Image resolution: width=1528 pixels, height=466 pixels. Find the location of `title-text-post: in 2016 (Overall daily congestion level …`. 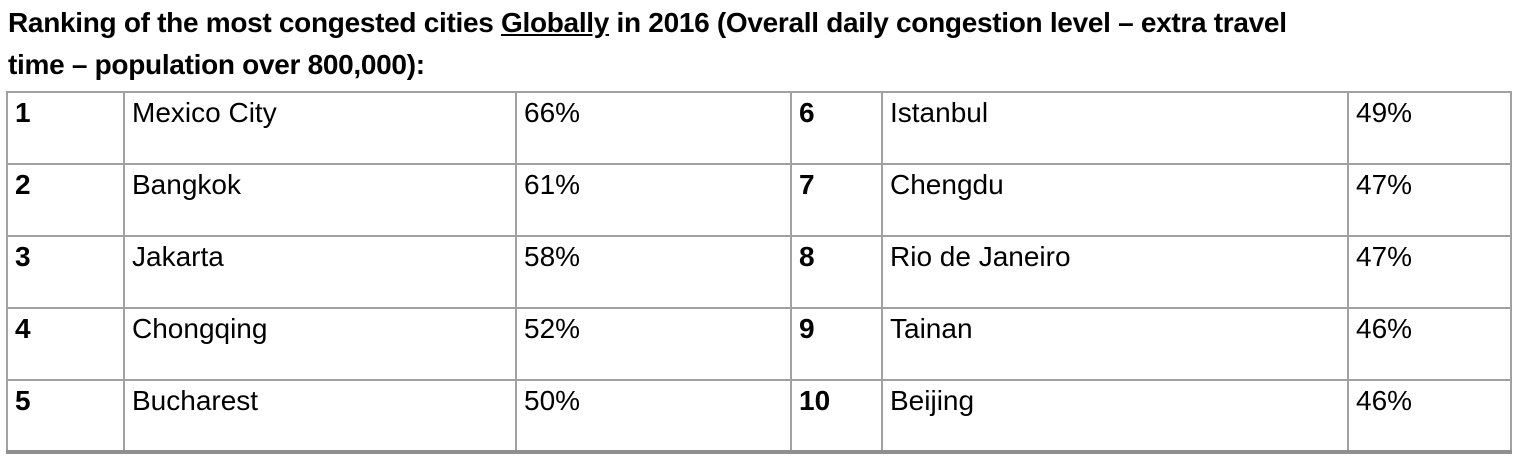

title-text-post: in 2016 (Overall daily congestion level … is located at coordinates (948, 22).